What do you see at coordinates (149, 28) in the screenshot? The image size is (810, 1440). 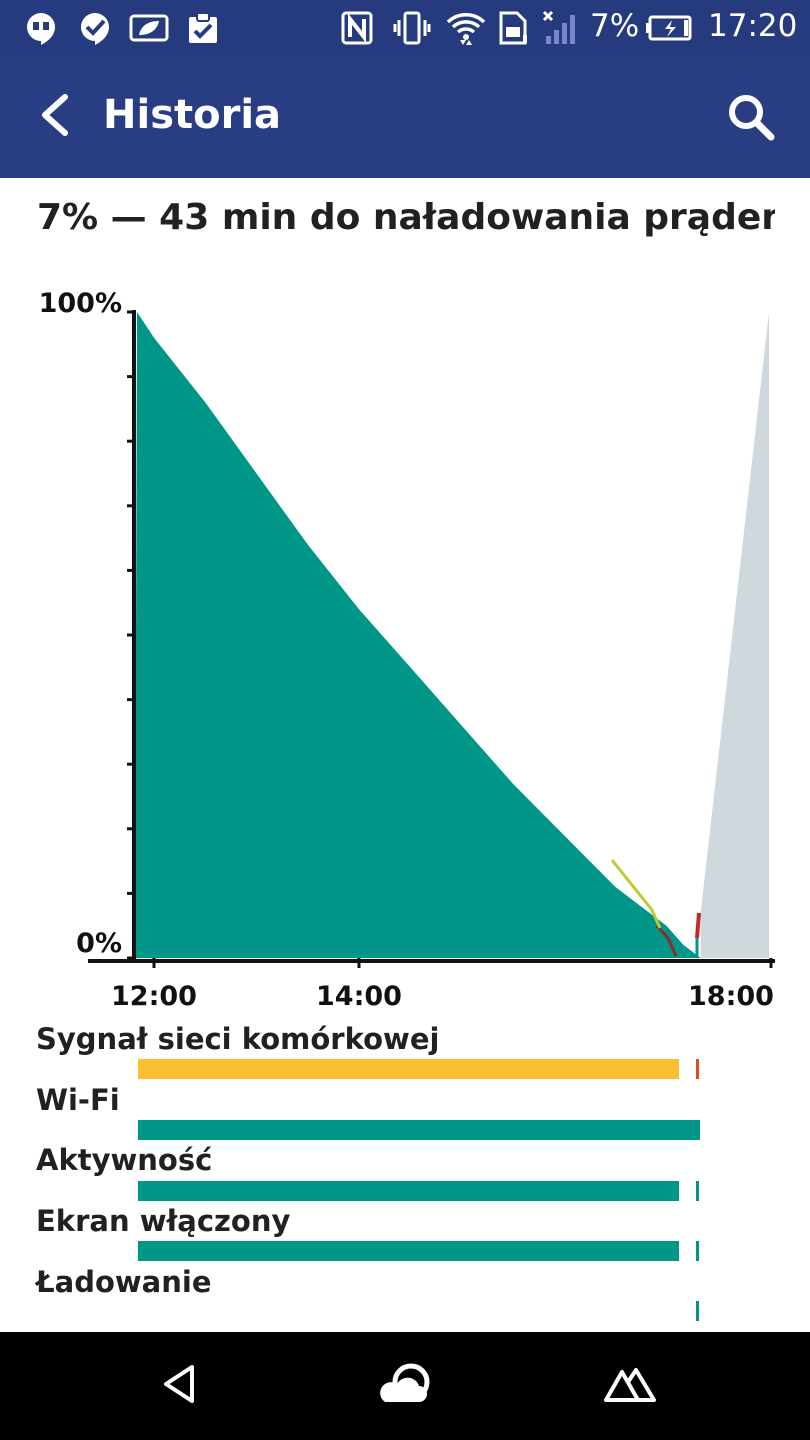 I see `leaf-icon` at bounding box center [149, 28].